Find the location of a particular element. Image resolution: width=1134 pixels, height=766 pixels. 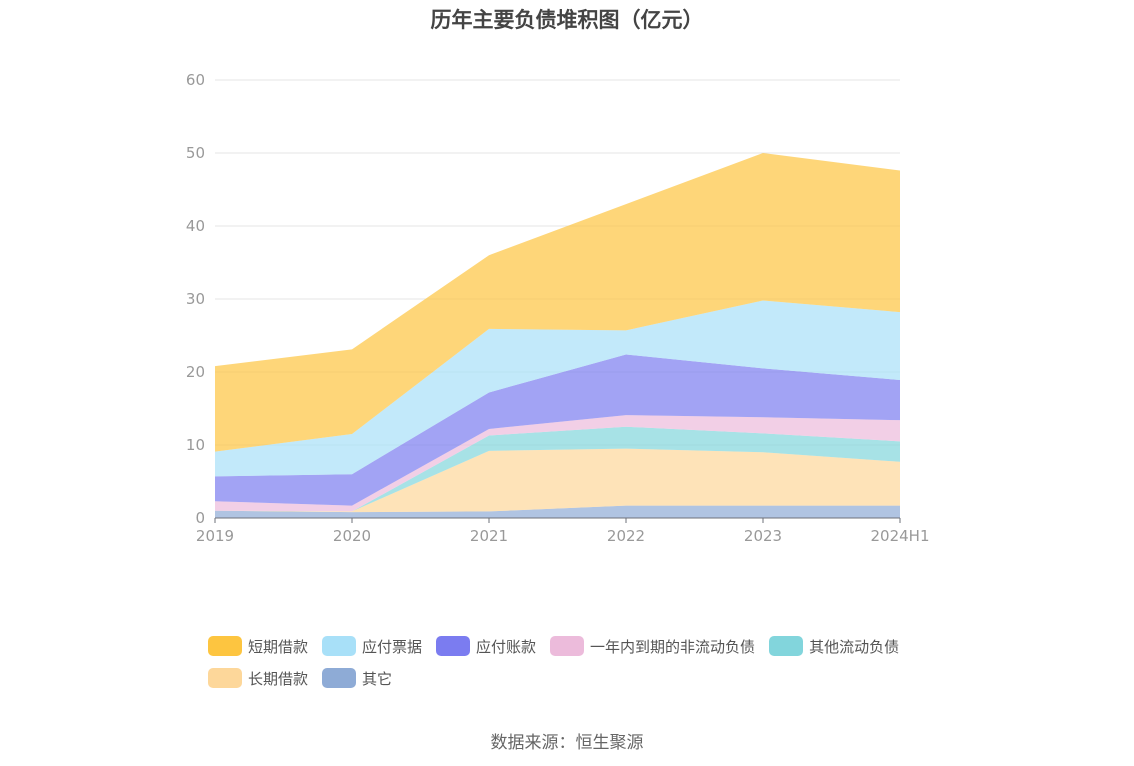

y-tick-label: 50 is located at coordinates (195, 153).